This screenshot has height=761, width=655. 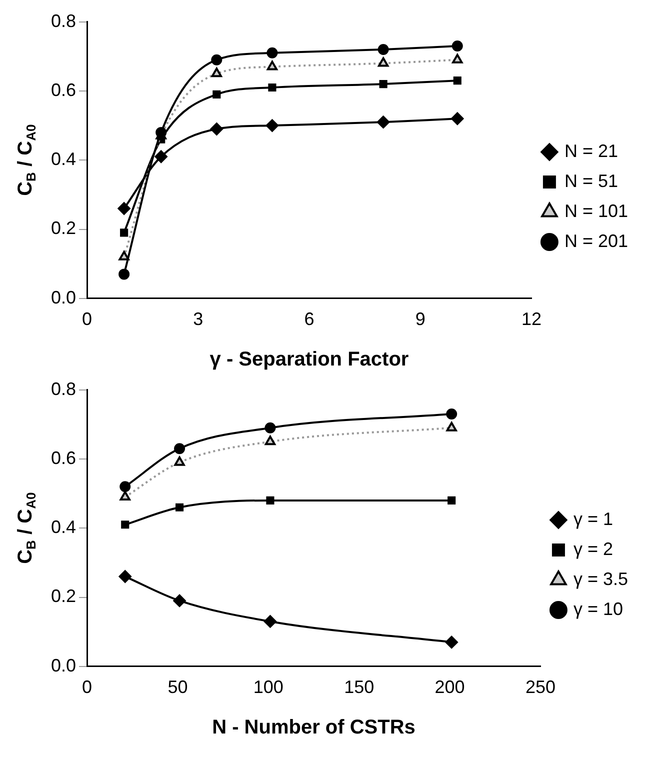 I want to click on x-tick-label: 6, so click(x=309, y=319).